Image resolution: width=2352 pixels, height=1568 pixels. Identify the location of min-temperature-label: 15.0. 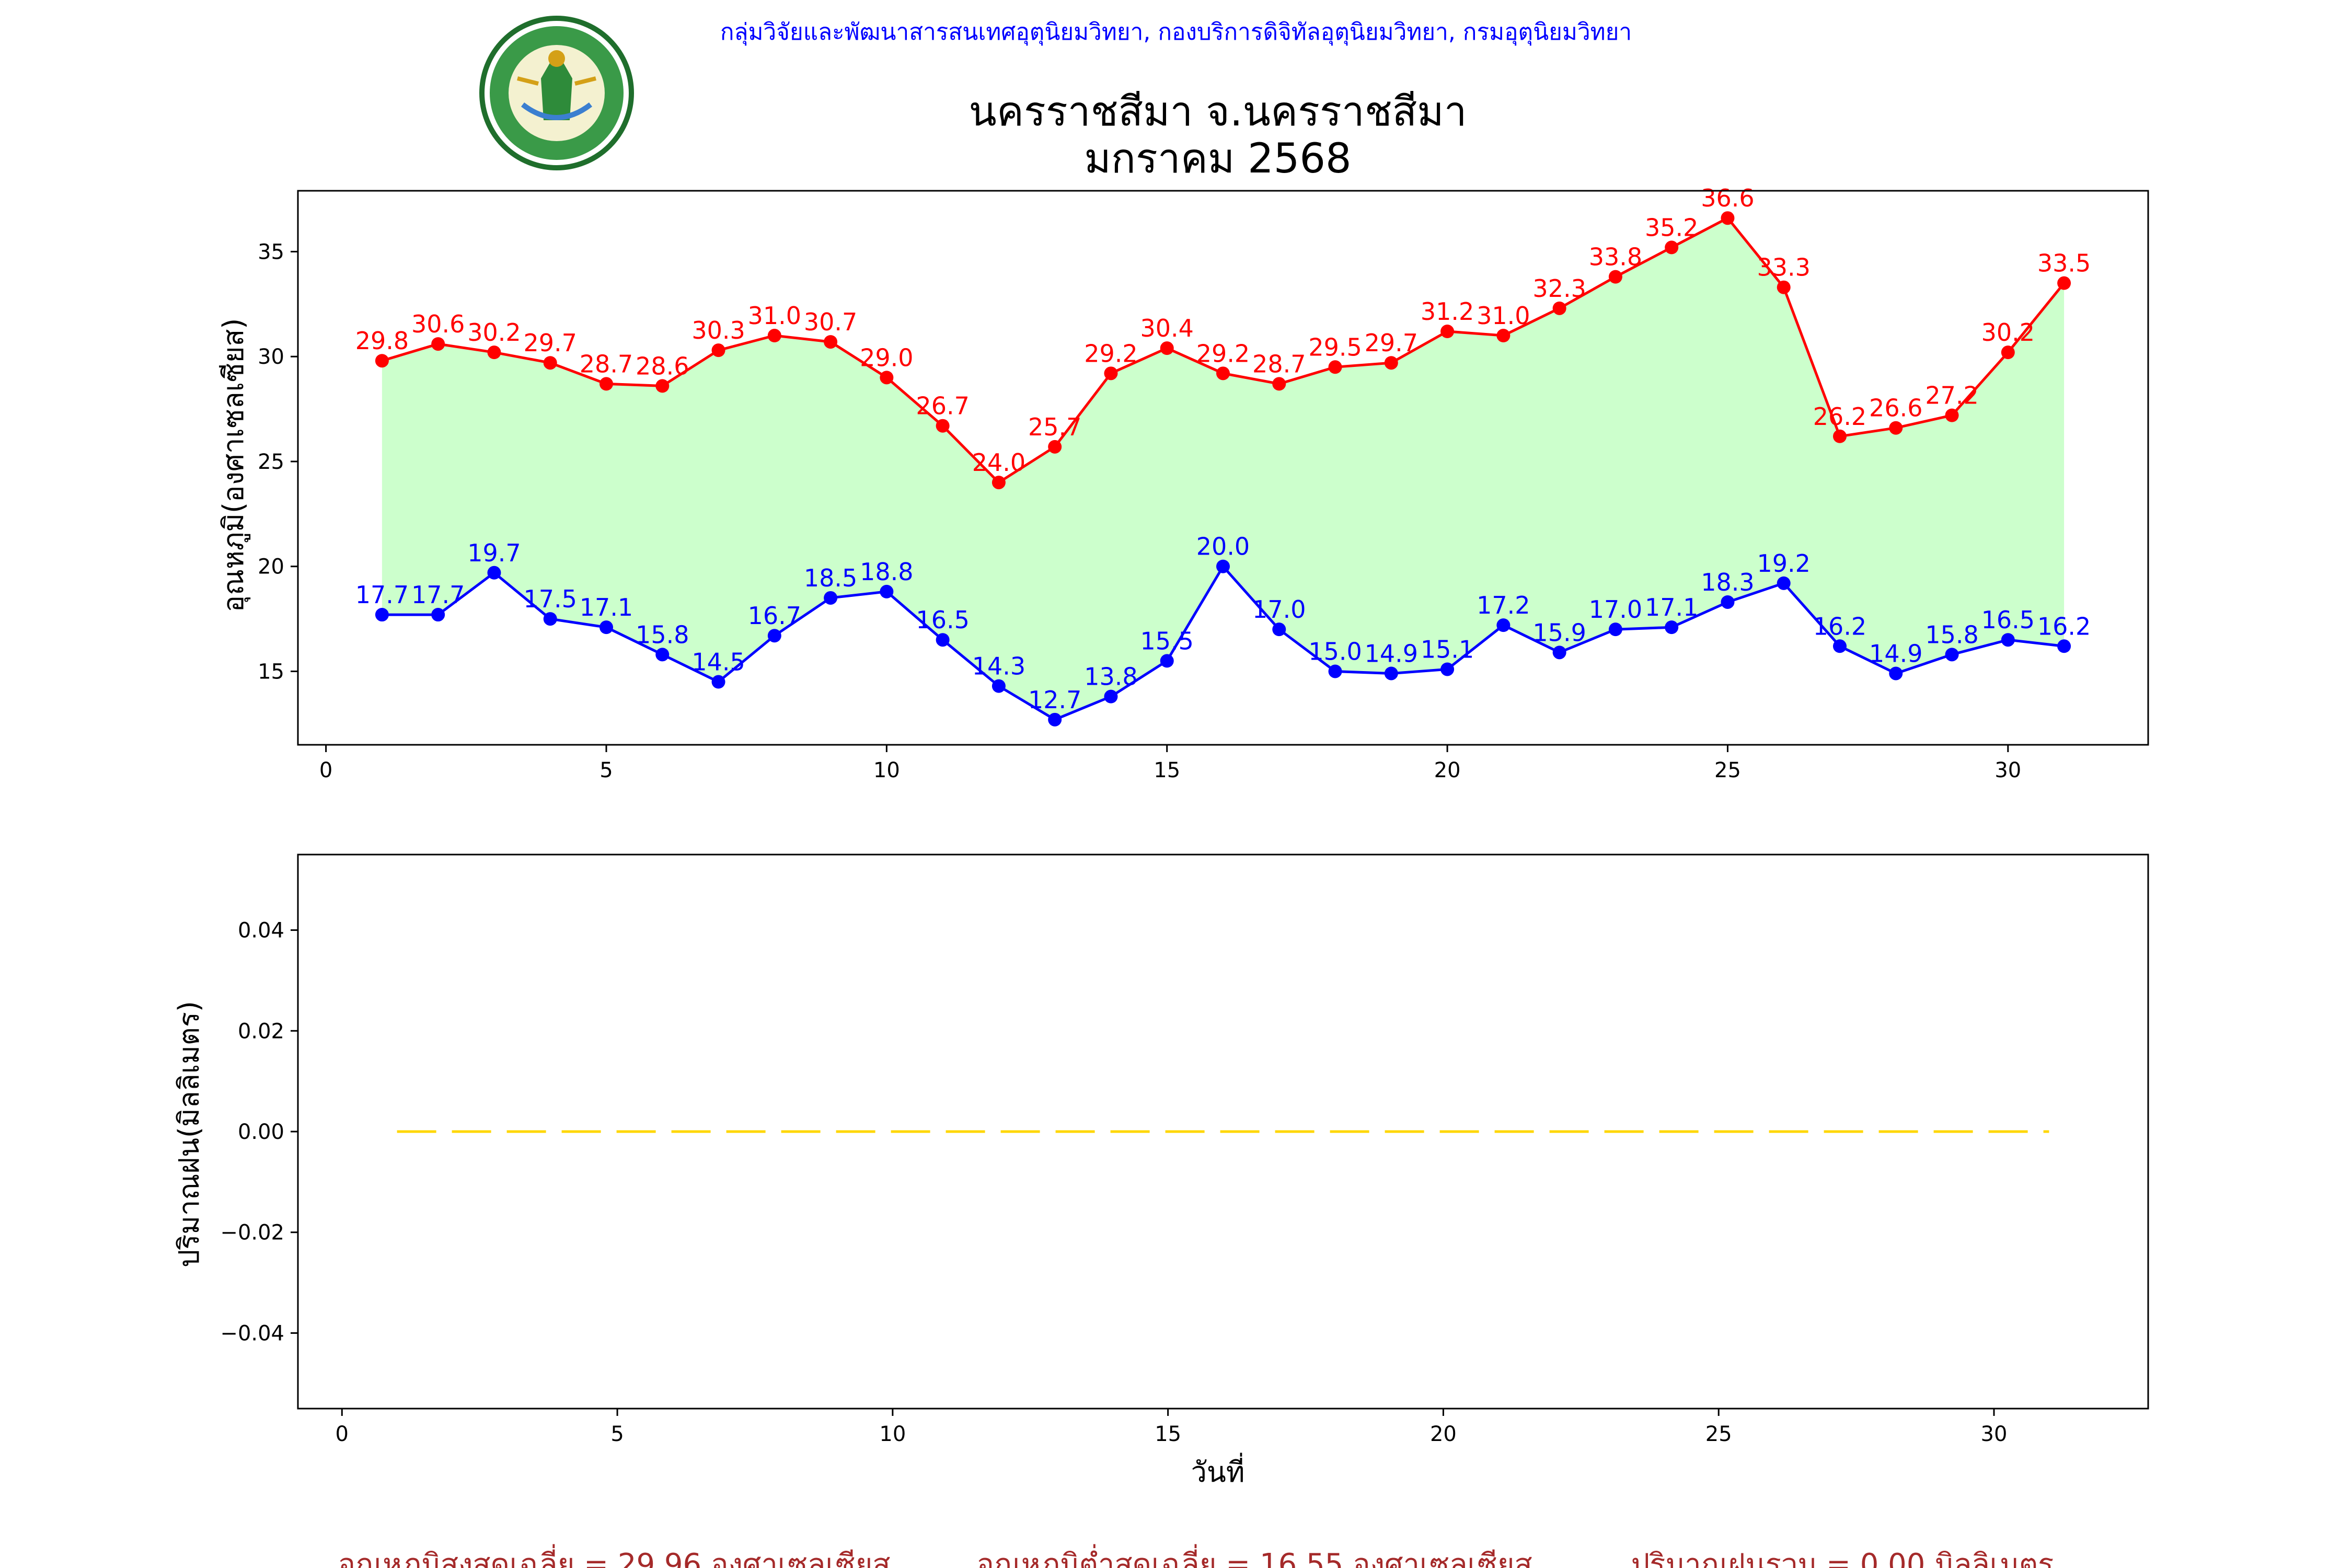
(1335, 651).